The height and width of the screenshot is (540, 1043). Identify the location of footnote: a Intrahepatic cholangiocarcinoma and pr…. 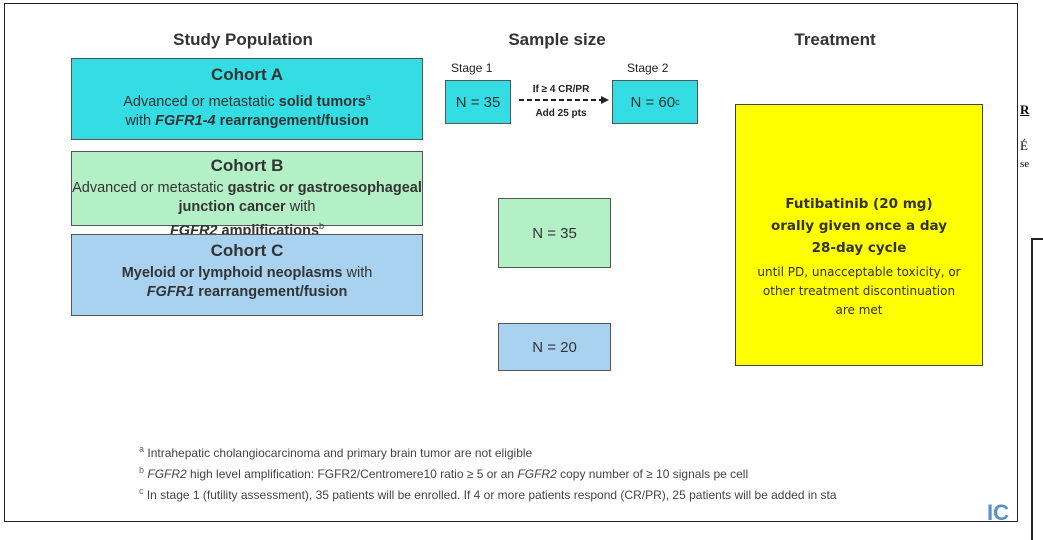
(335, 452).